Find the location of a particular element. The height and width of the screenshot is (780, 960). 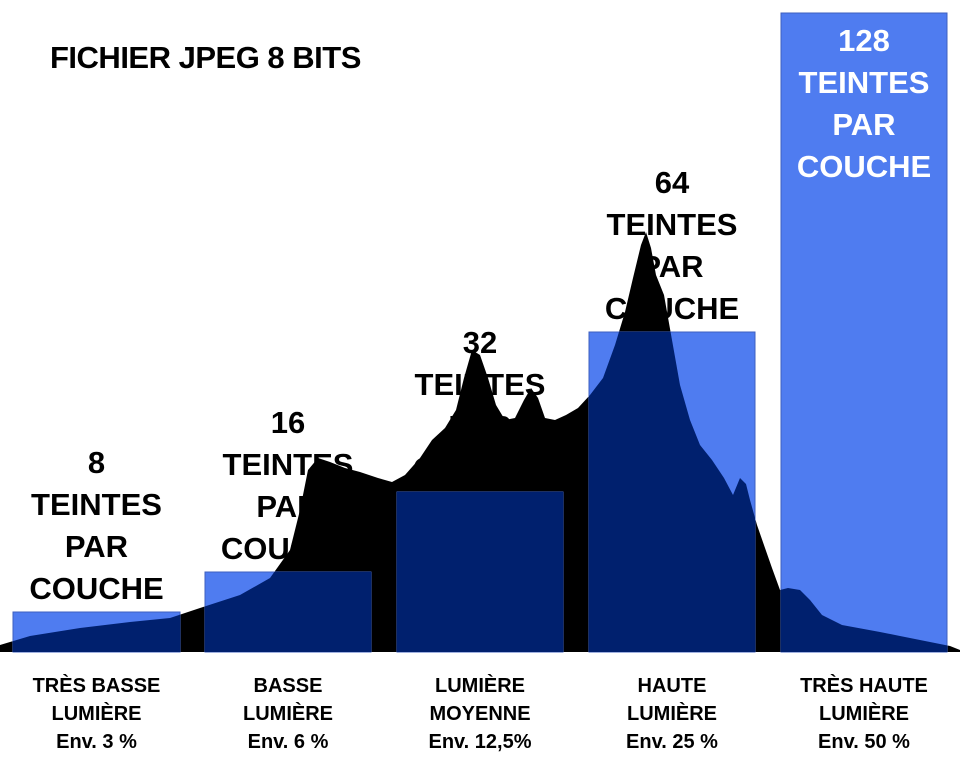

bar-label-32: 32 TEINTES PAR COUCHE is located at coordinates (480, 406).